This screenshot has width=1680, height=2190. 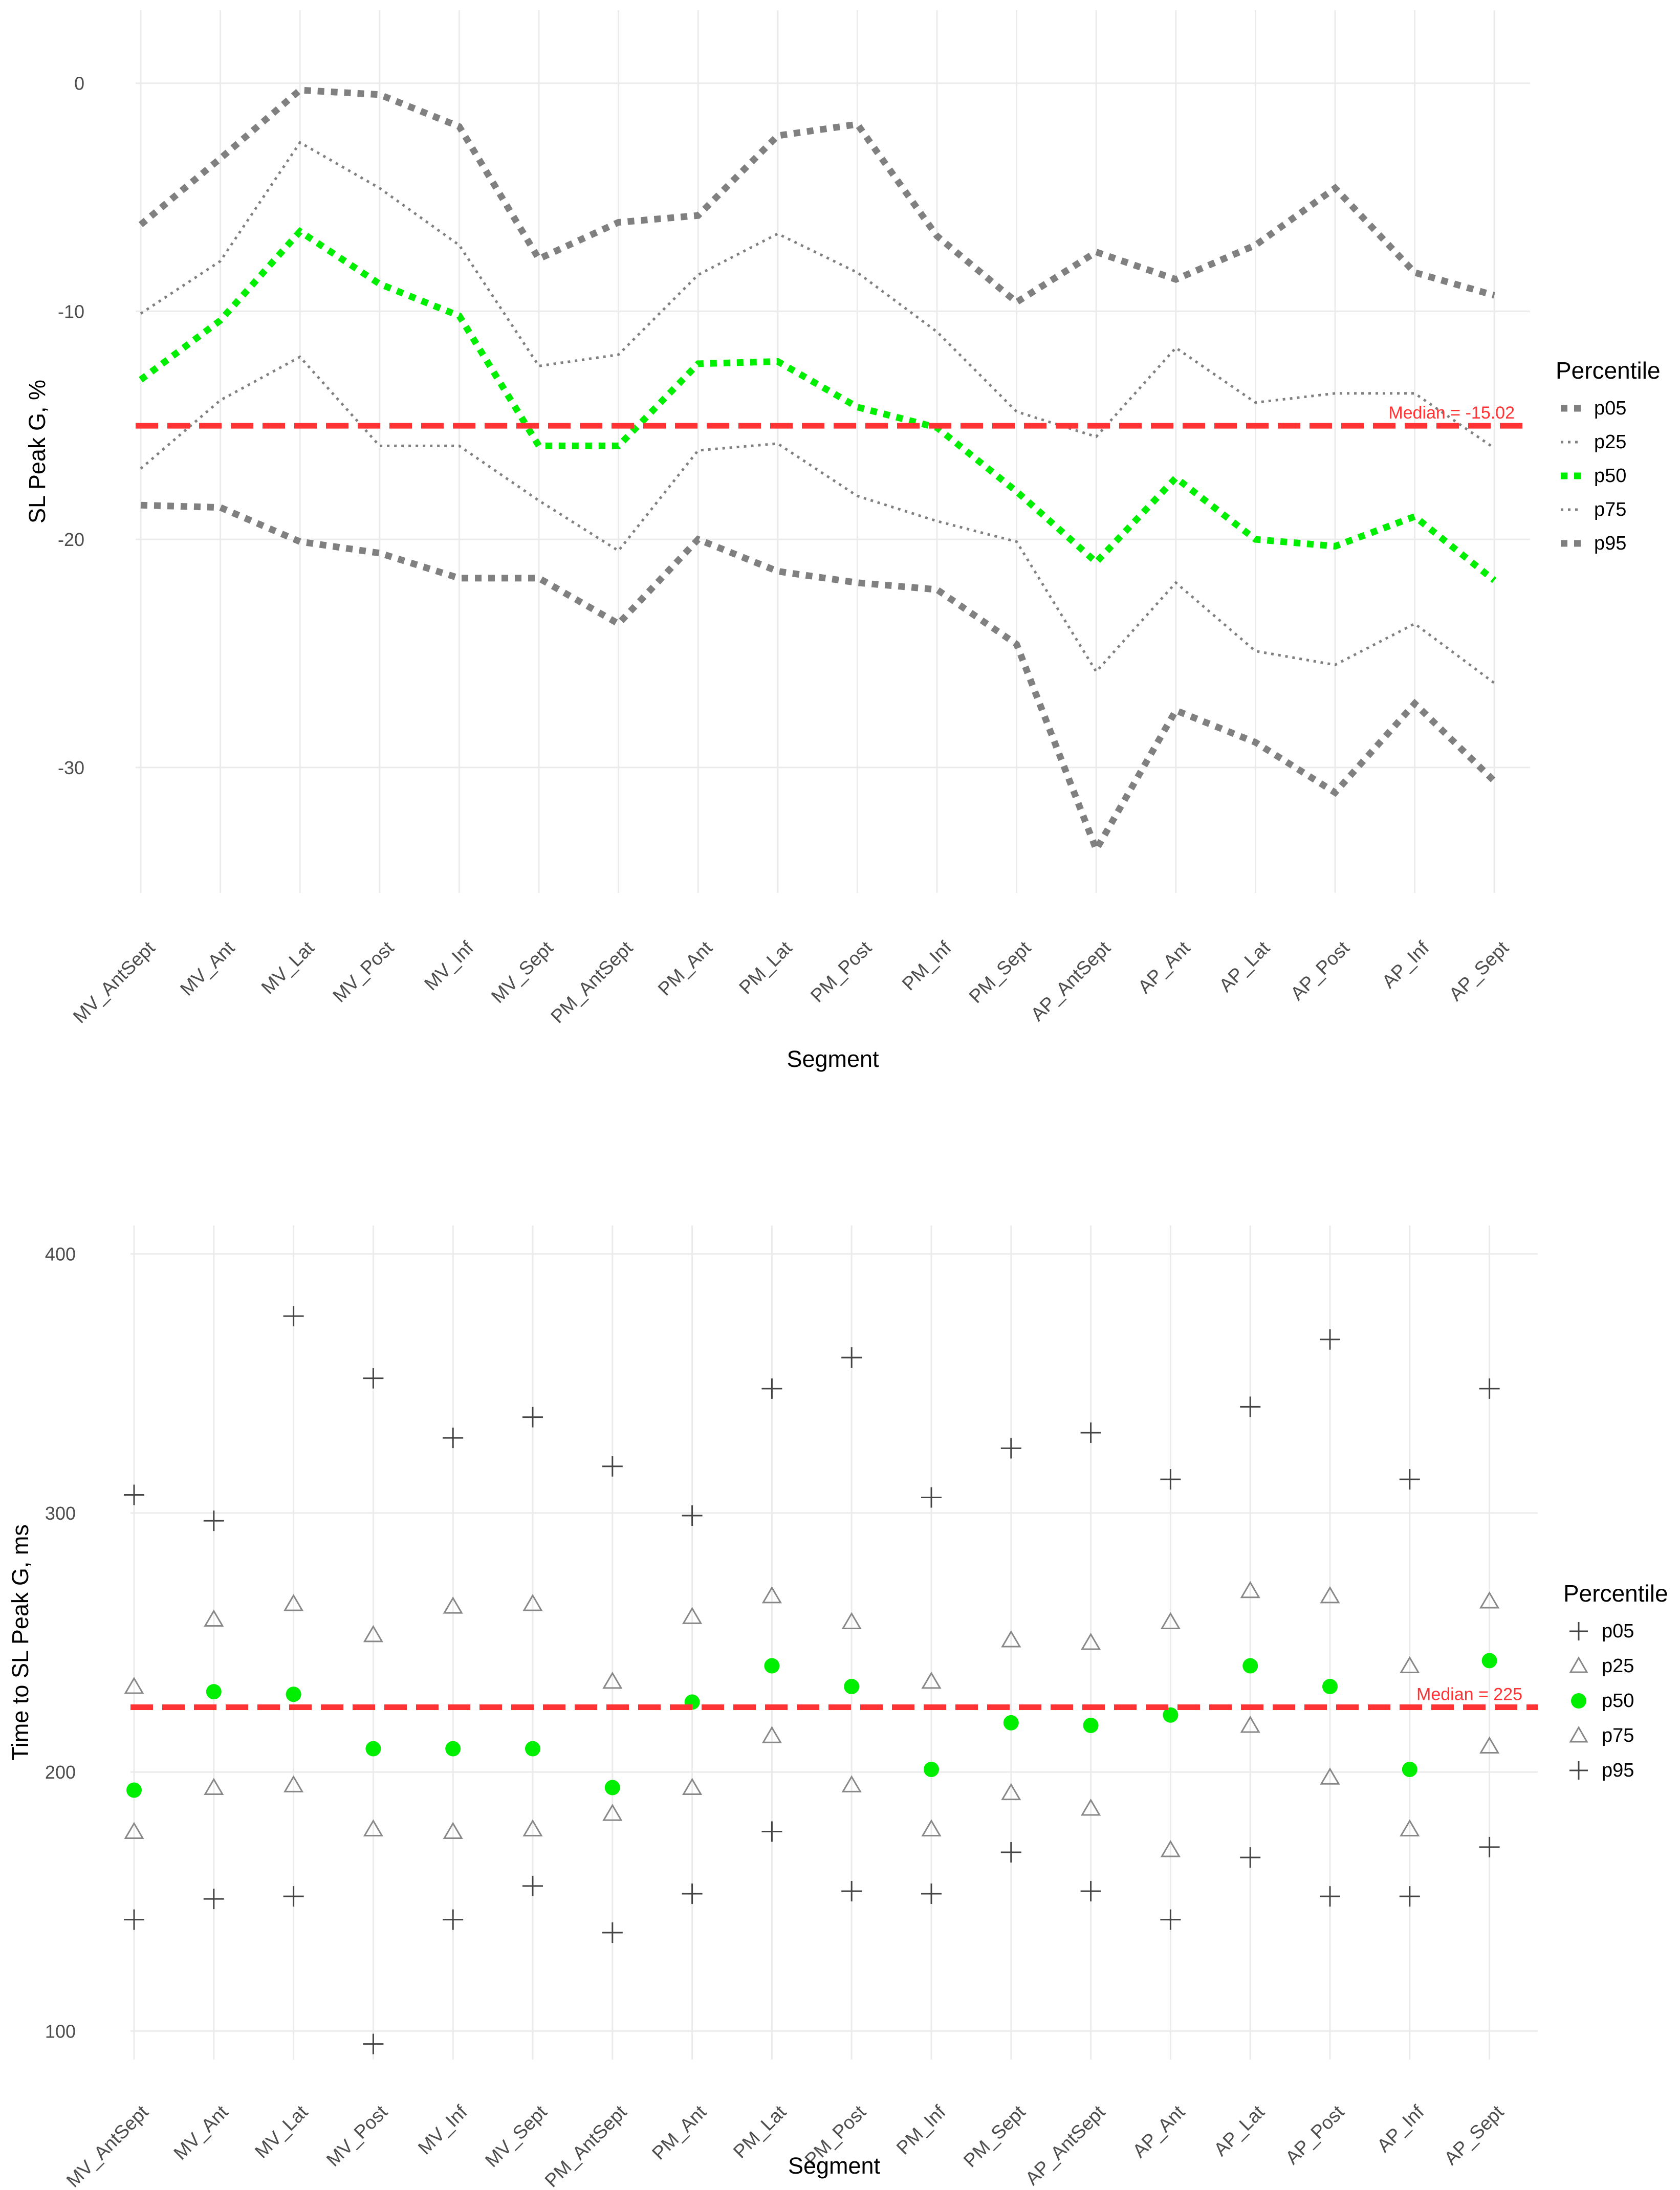 What do you see at coordinates (1065, 2144) in the screenshot?
I see `x-tick-label: AP_AntSept` at bounding box center [1065, 2144].